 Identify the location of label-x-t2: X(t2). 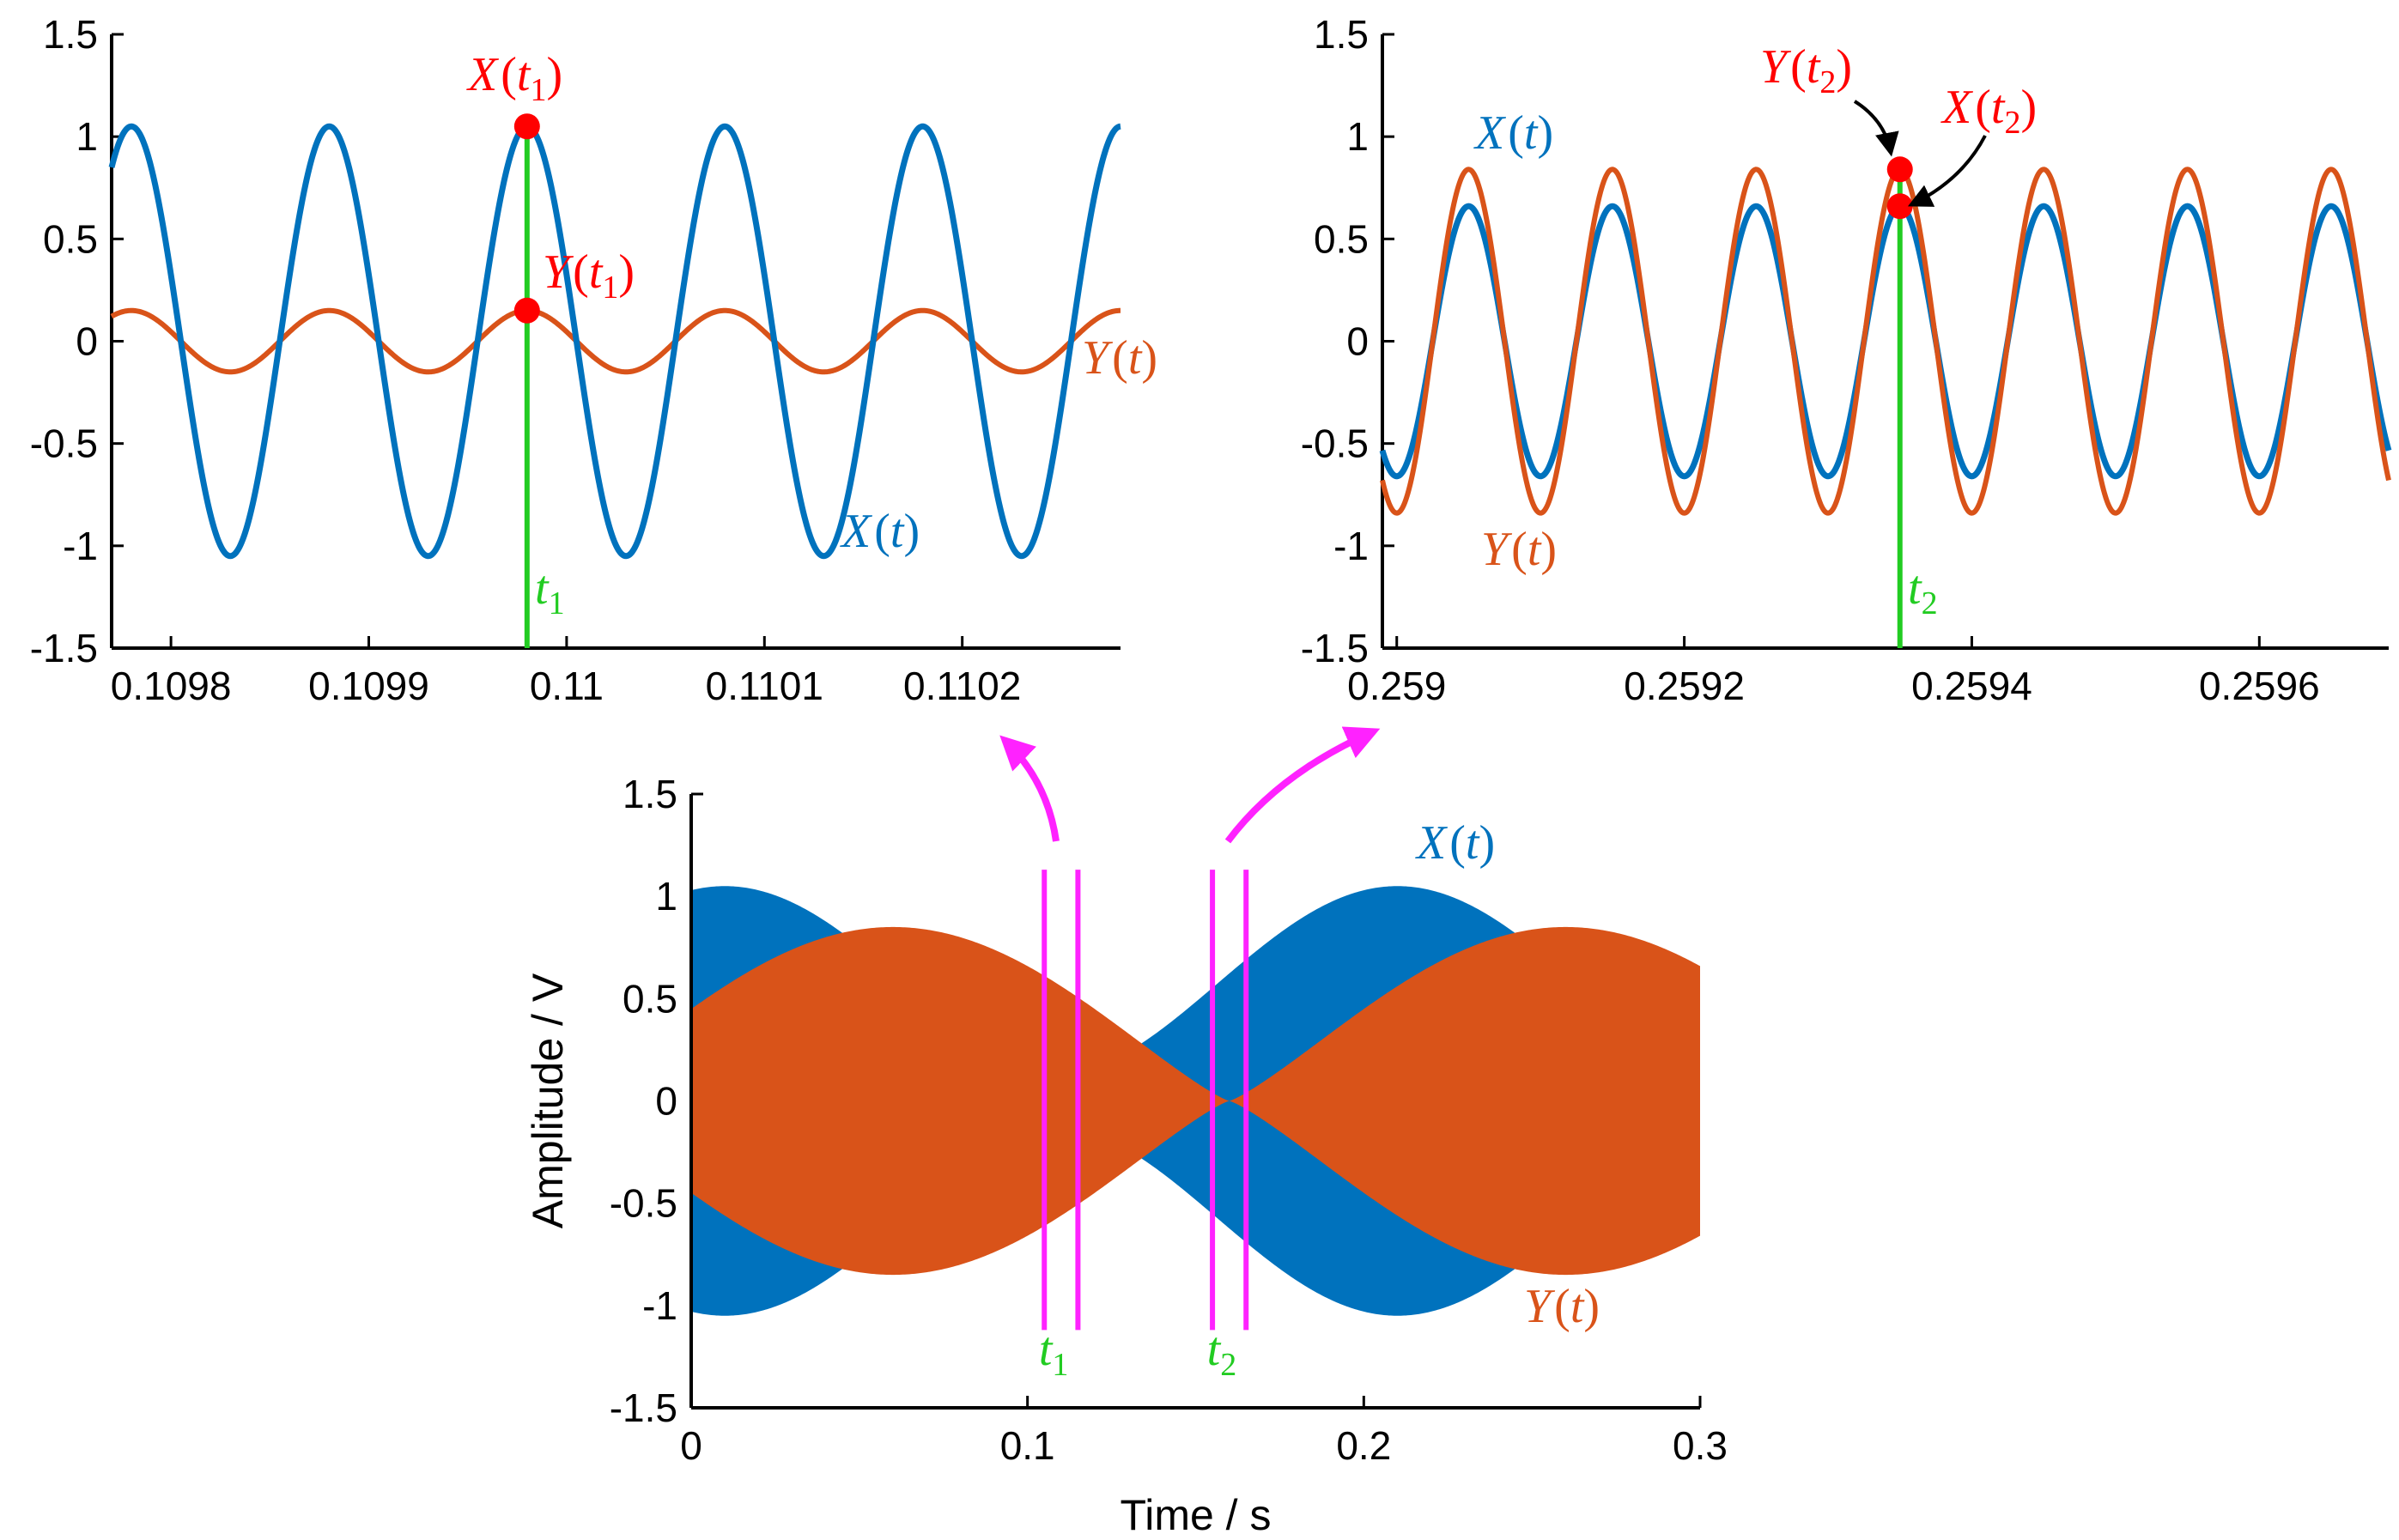
(1988, 111).